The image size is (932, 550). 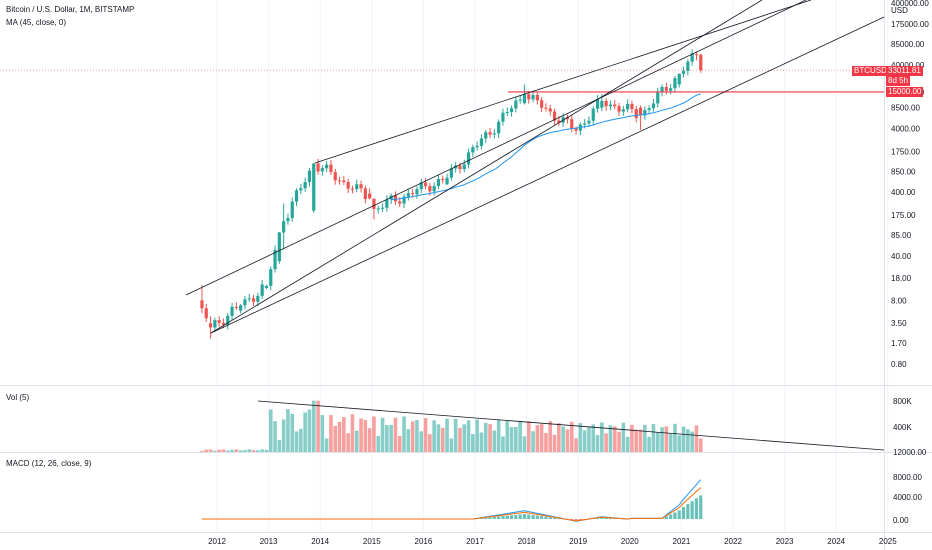 What do you see at coordinates (899, 10) in the screenshot?
I see `price-tick-label: USD` at bounding box center [899, 10].